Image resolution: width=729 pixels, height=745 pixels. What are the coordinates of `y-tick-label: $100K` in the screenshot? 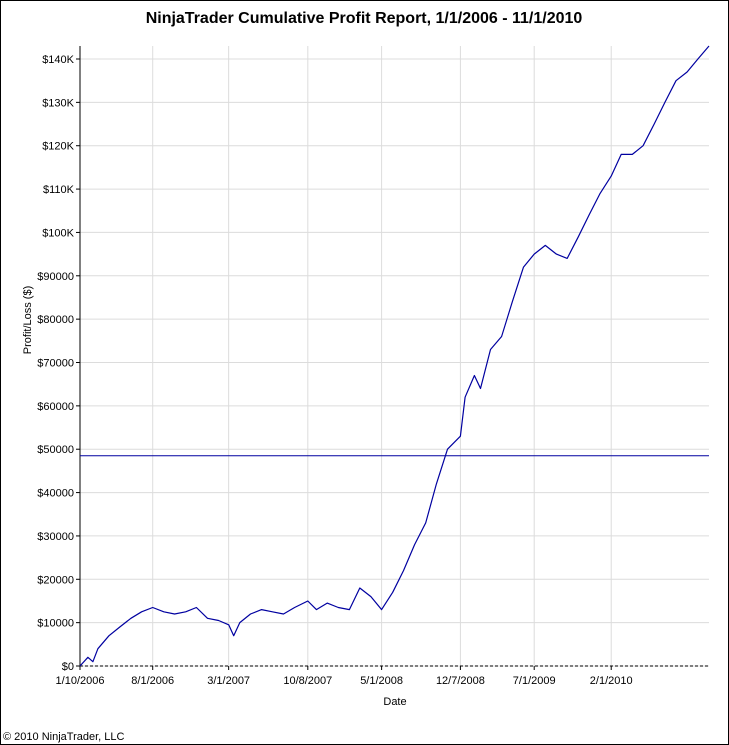 It's located at (58, 233).